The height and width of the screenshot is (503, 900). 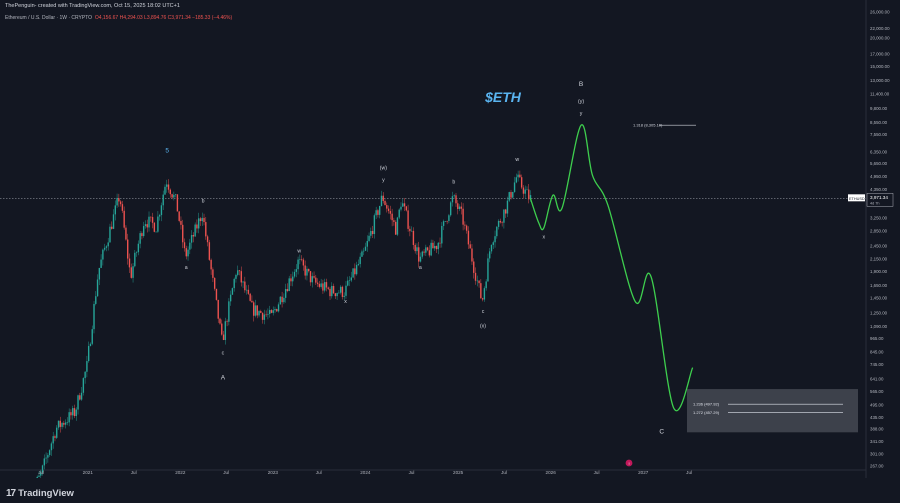 What do you see at coordinates (880, 80) in the screenshot?
I see `price-tick-label: 13,000.00` at bounding box center [880, 80].